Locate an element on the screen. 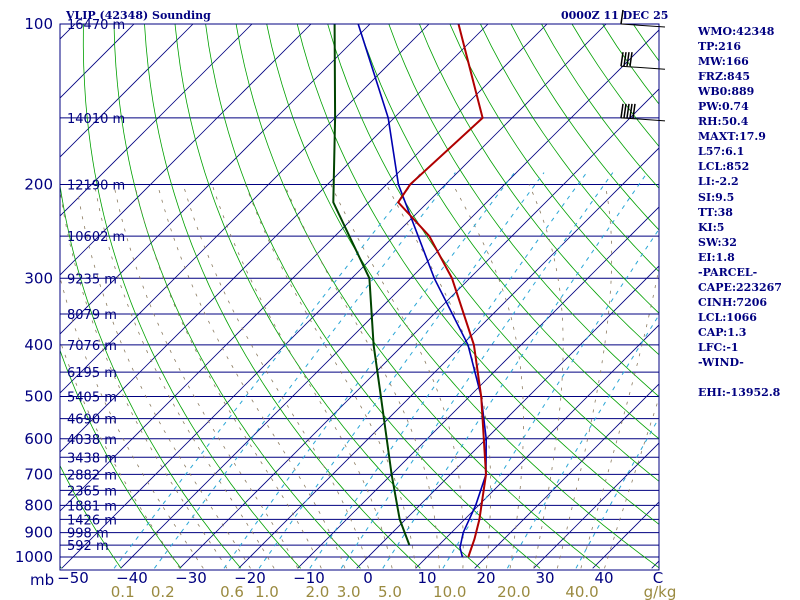 The height and width of the screenshot is (600, 800). mixing-ratio-tick-label: 0.1 is located at coordinates (123, 591).